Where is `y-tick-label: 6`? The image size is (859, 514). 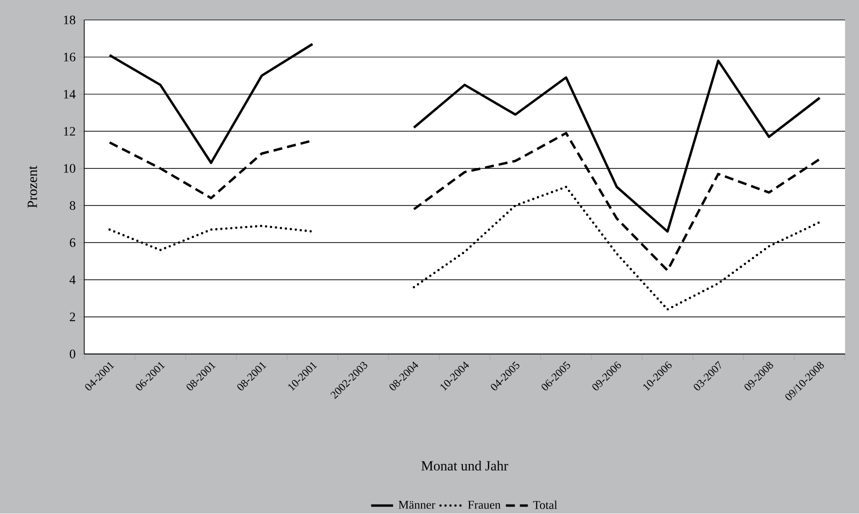 y-tick-label: 6 is located at coordinates (73, 243).